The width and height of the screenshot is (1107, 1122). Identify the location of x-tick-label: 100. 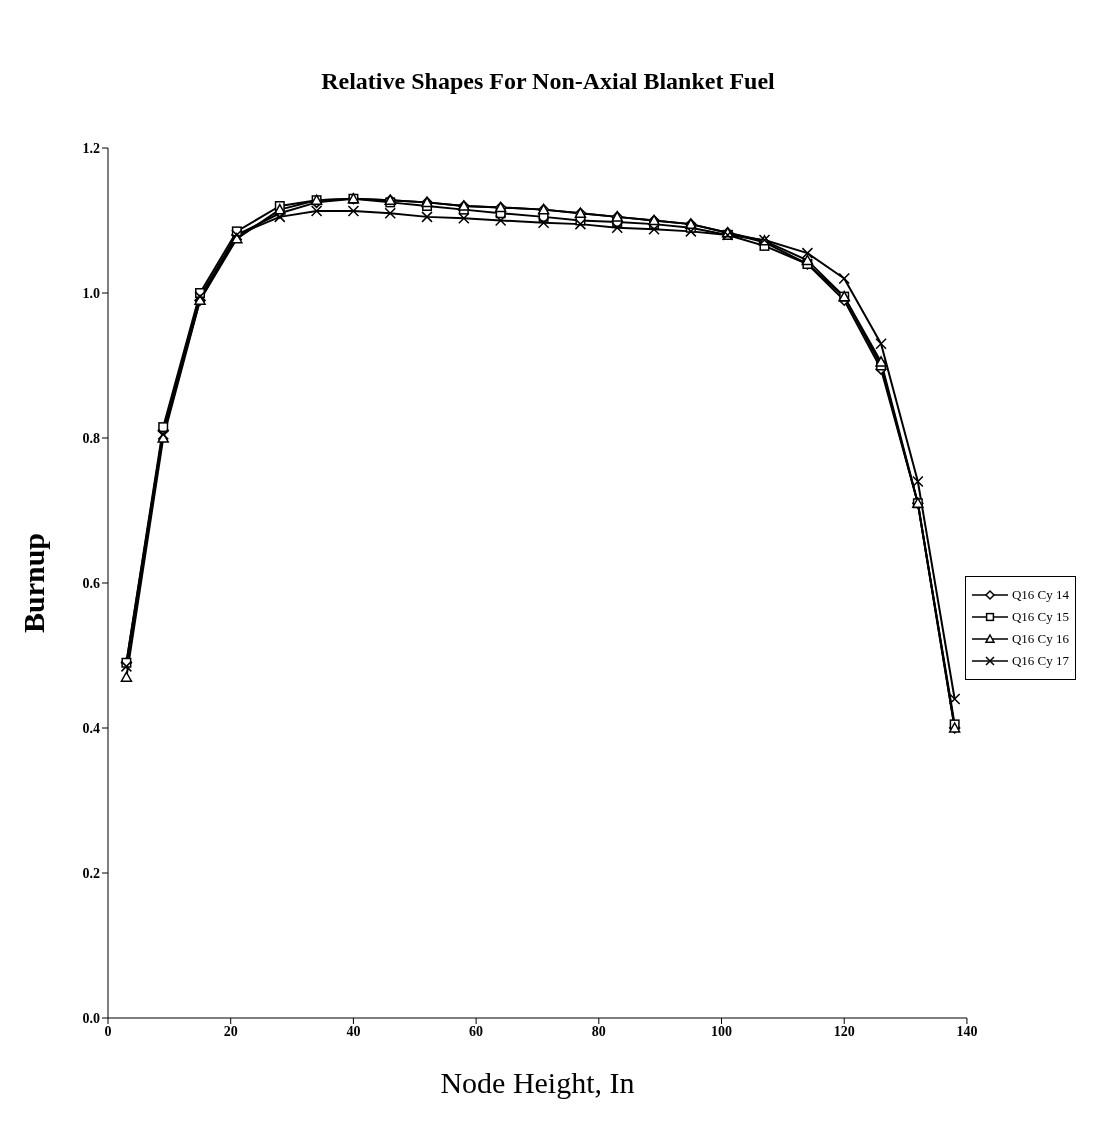
(722, 1031).